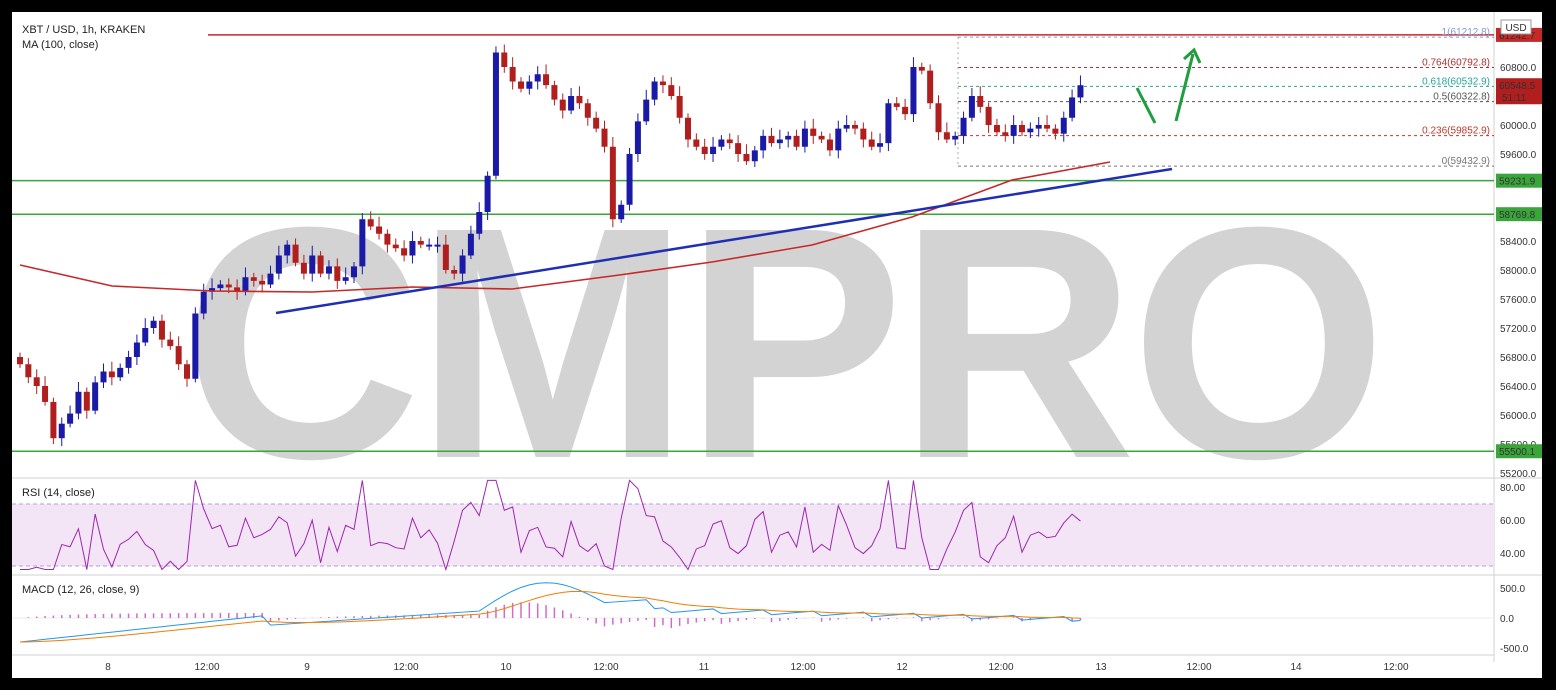 The height and width of the screenshot is (690, 1556). Describe the element at coordinates (1518, 155) in the screenshot. I see `price-tick-label: 59600.0` at that location.